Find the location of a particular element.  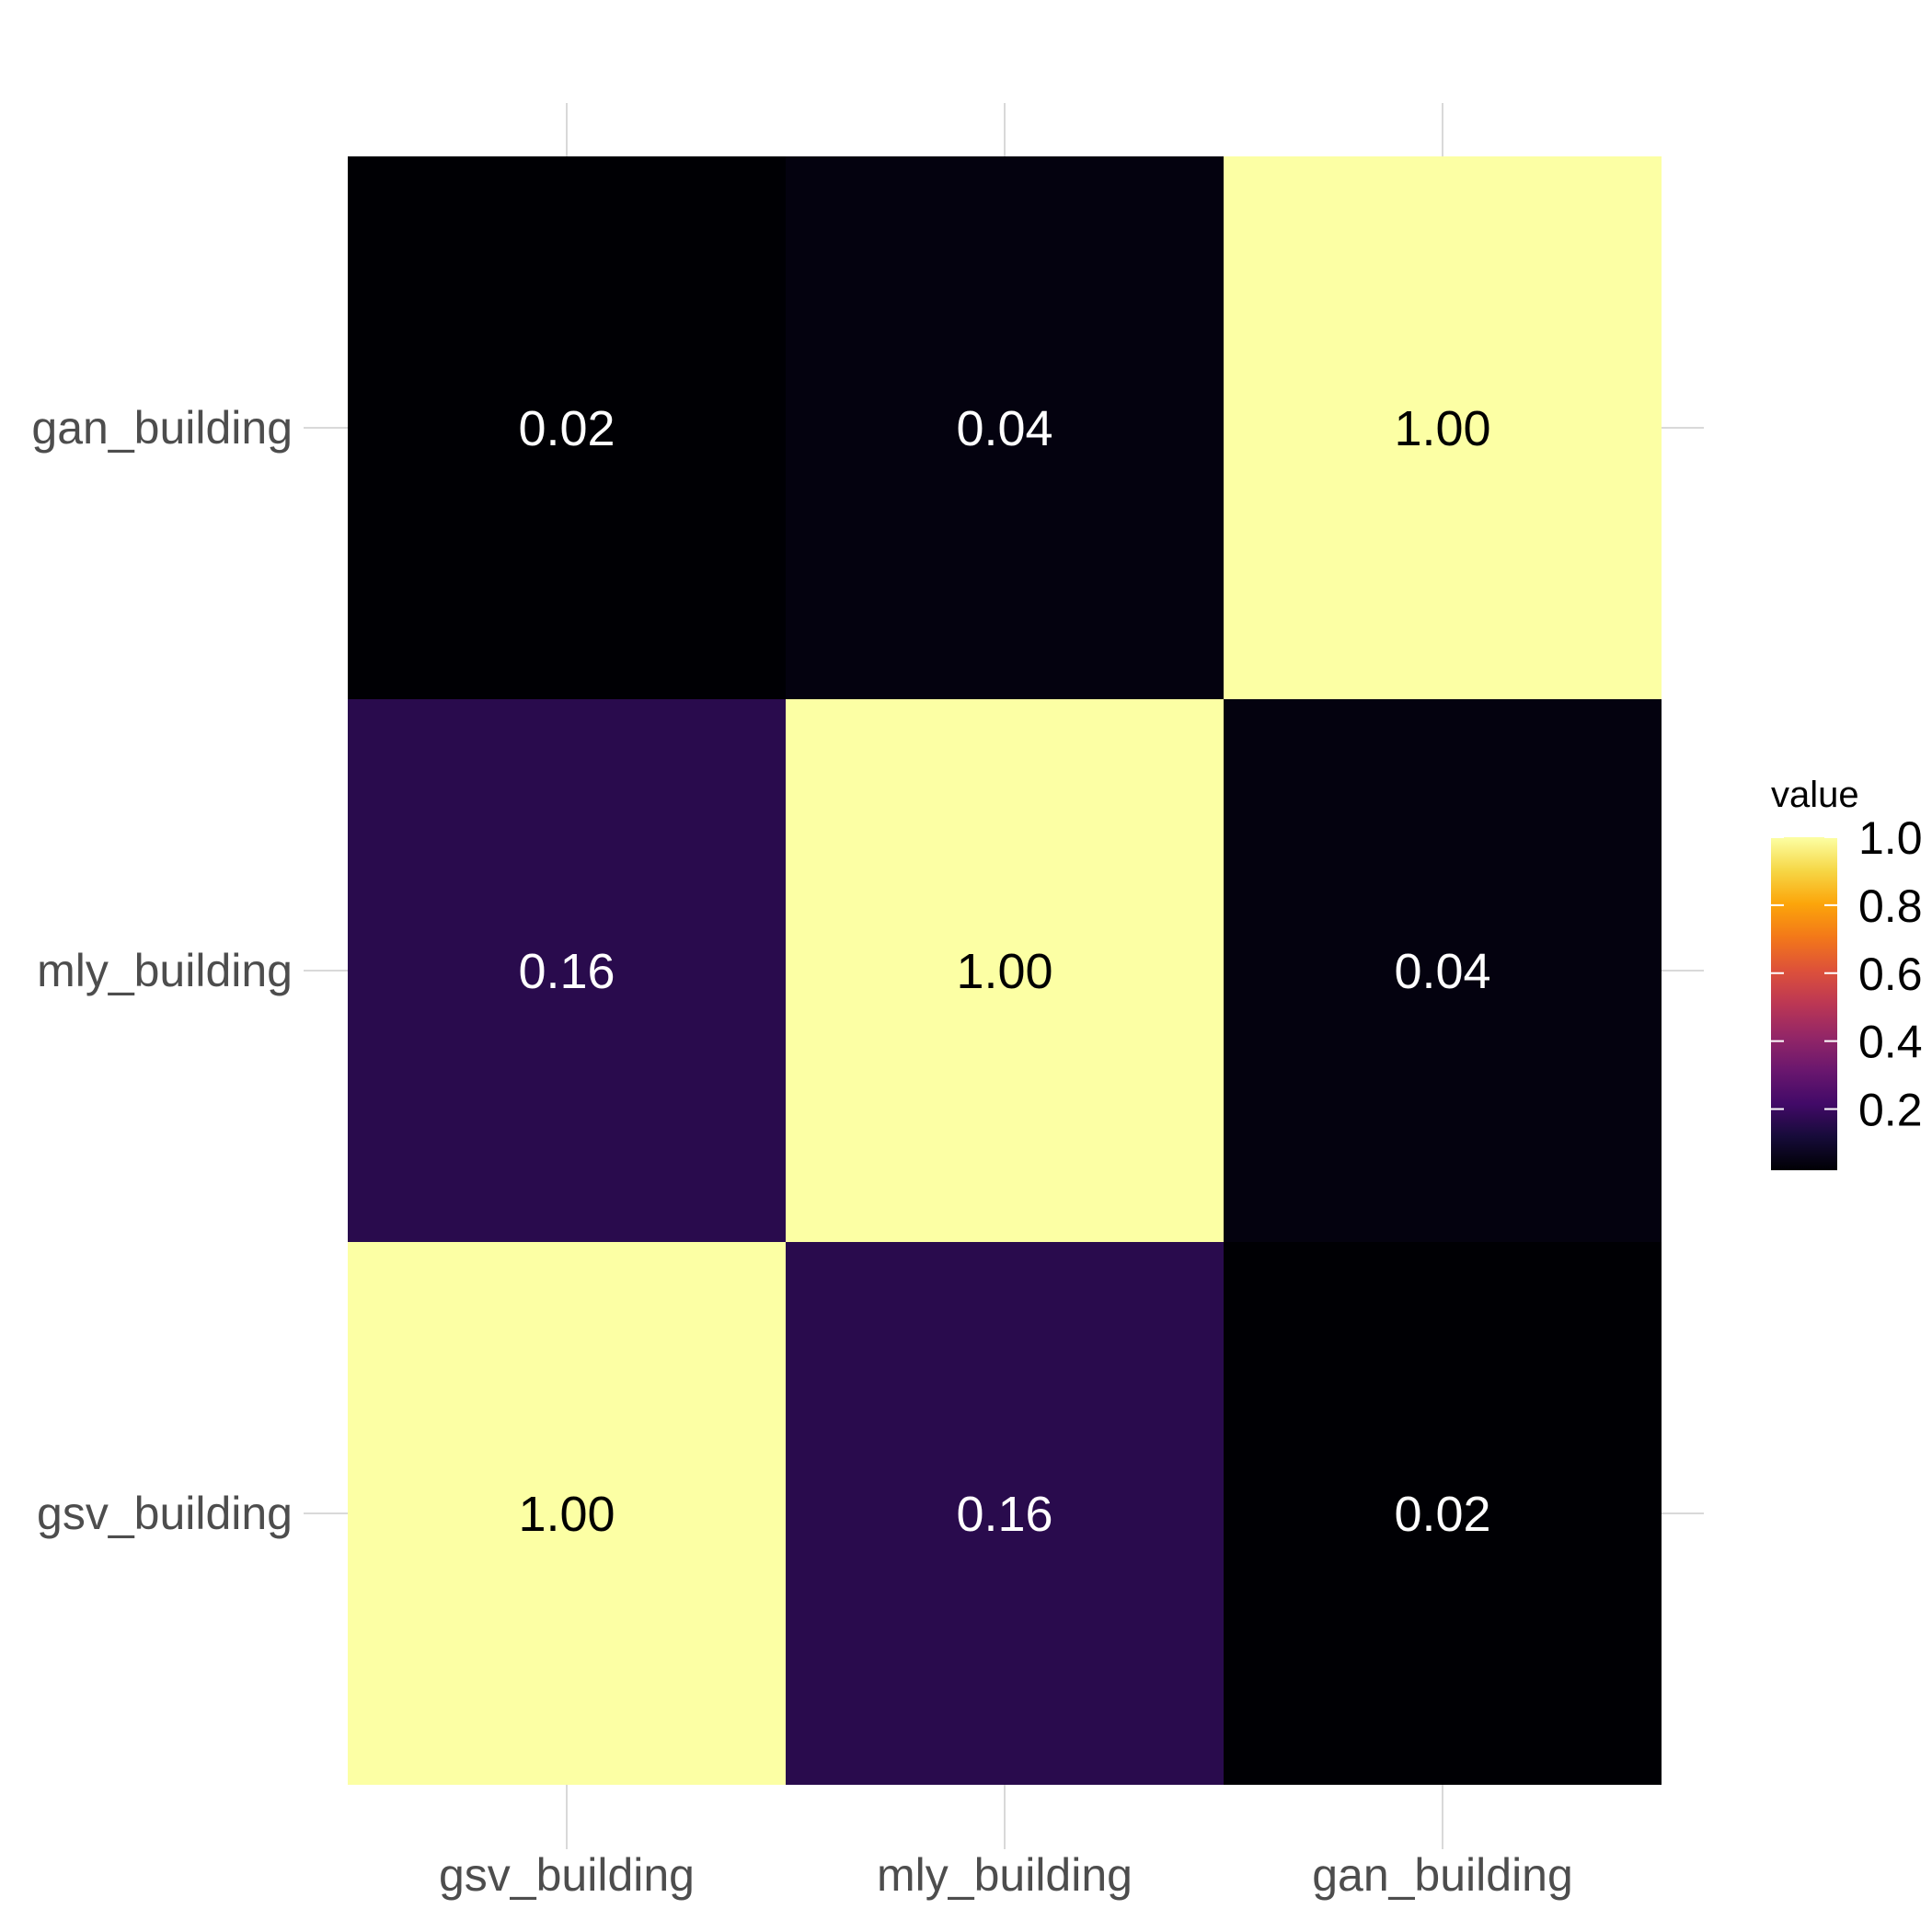

x-axis: gsv_building mly_building gan_building is located at coordinates (1006, 1875).